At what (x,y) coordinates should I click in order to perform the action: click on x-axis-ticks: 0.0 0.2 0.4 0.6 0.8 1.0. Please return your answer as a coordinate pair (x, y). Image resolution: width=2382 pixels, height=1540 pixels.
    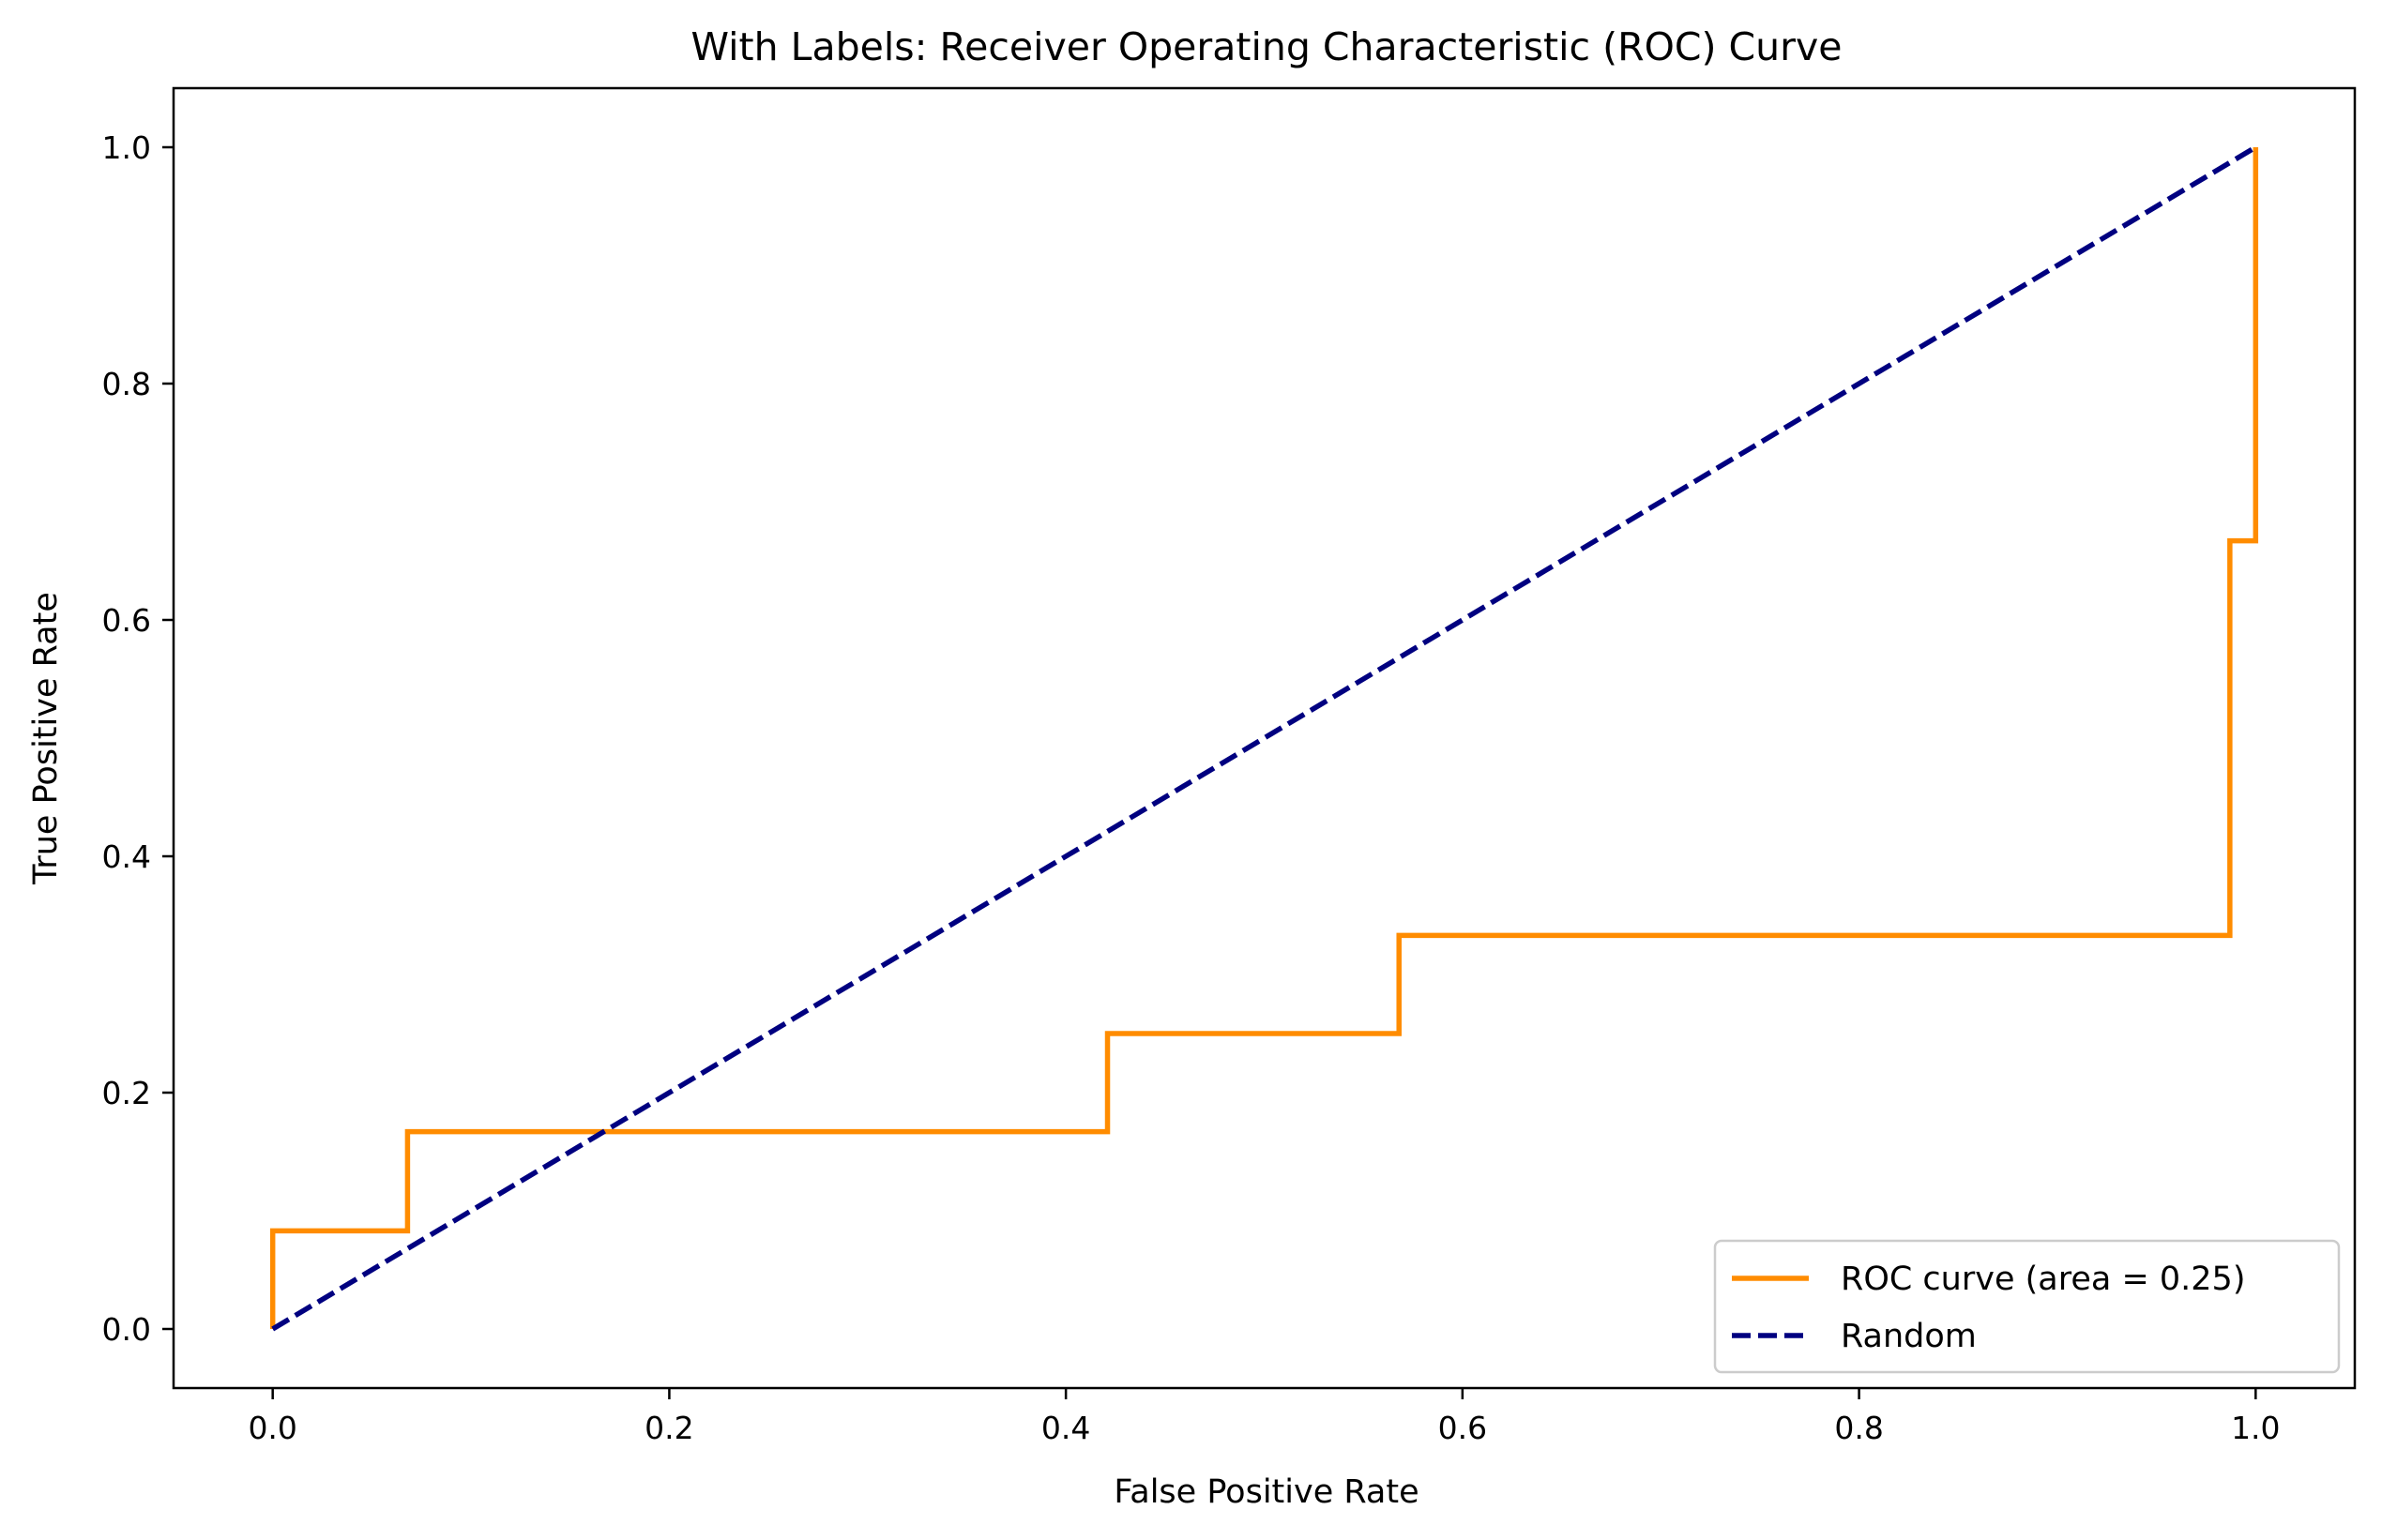
    Looking at the image, I should click on (1264, 1417).